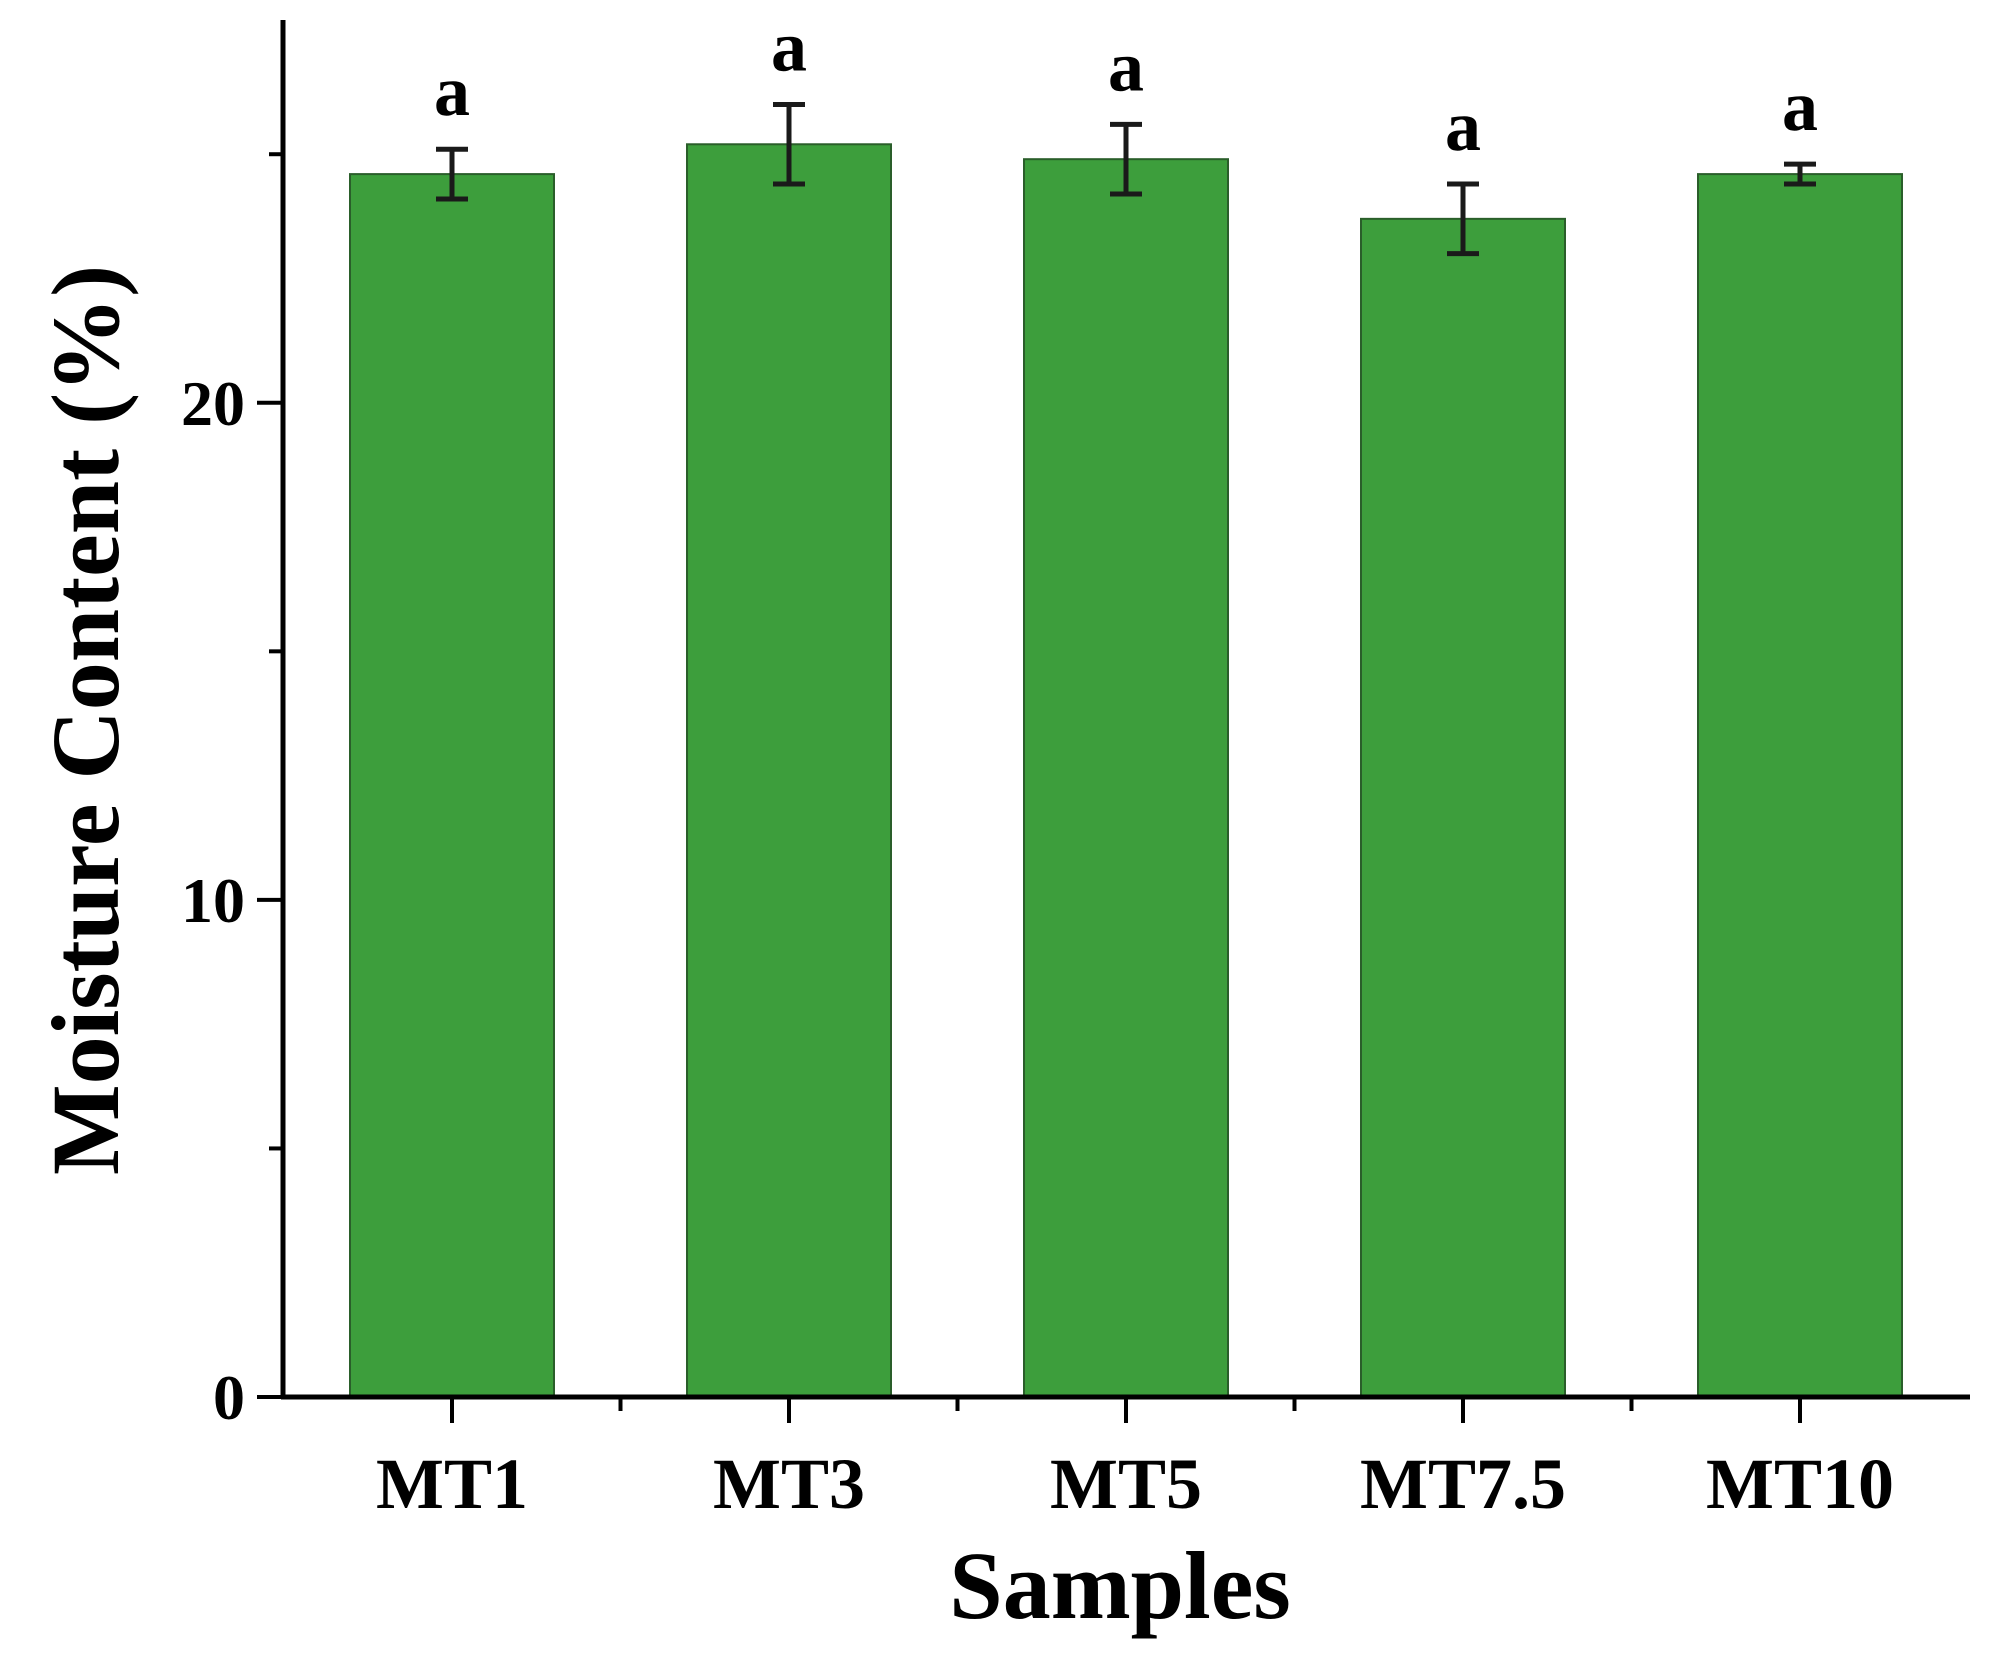  Describe the element at coordinates (1463, 1484) in the screenshot. I see `x-tick-label-MT7.5: MT7.5` at that location.